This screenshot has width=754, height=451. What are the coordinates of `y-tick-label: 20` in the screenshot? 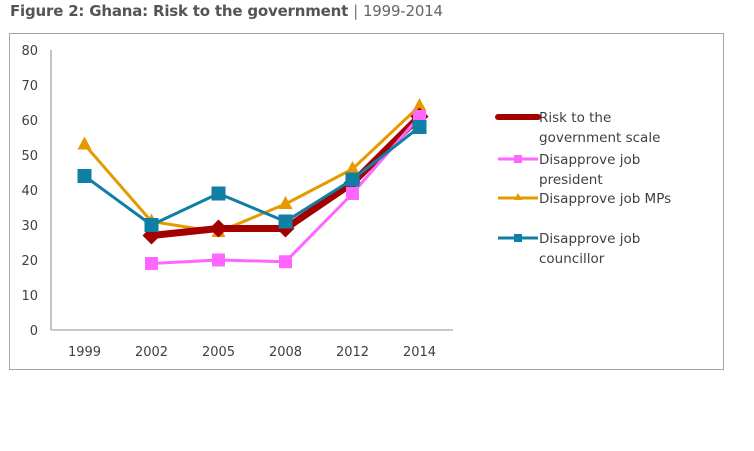 It's located at (29, 261).